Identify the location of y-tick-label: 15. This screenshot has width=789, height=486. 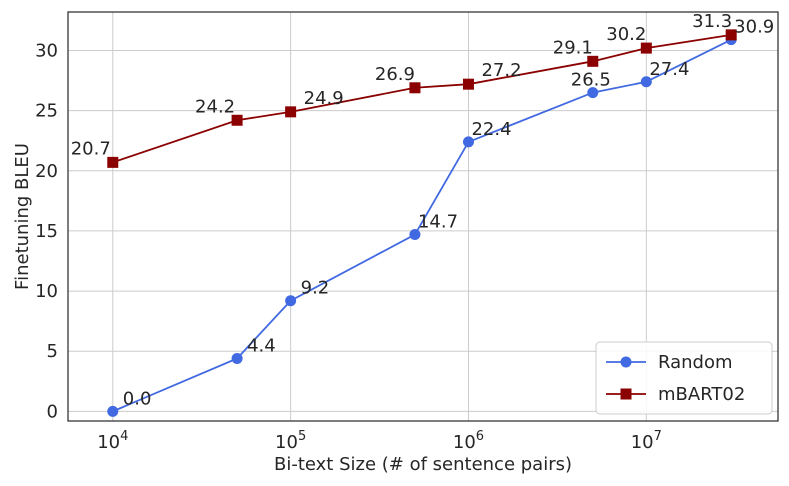
(46, 231).